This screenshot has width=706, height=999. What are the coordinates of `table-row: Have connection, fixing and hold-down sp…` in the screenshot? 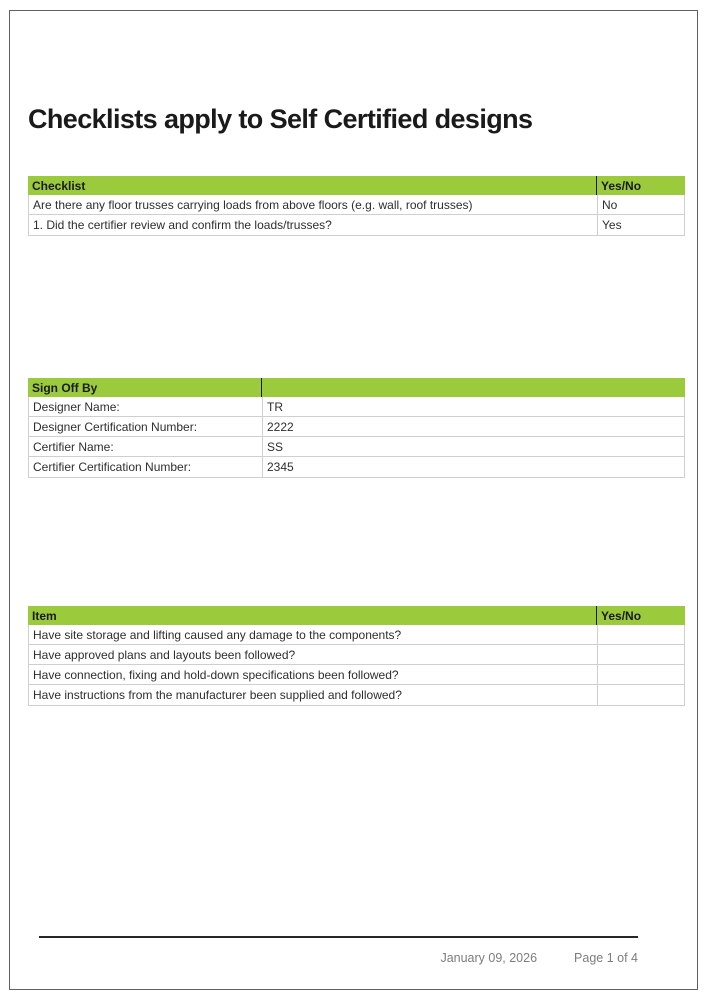 It's located at (356, 675).